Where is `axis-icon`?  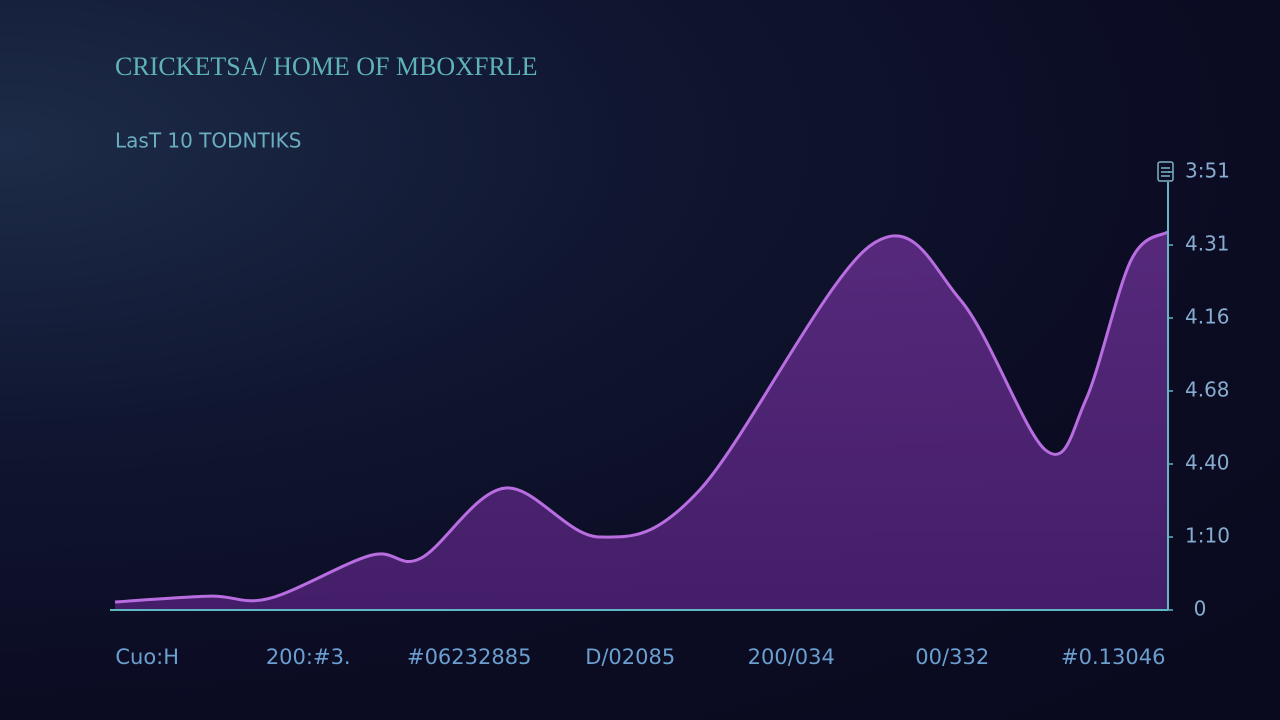
axis-icon is located at coordinates (1165, 171).